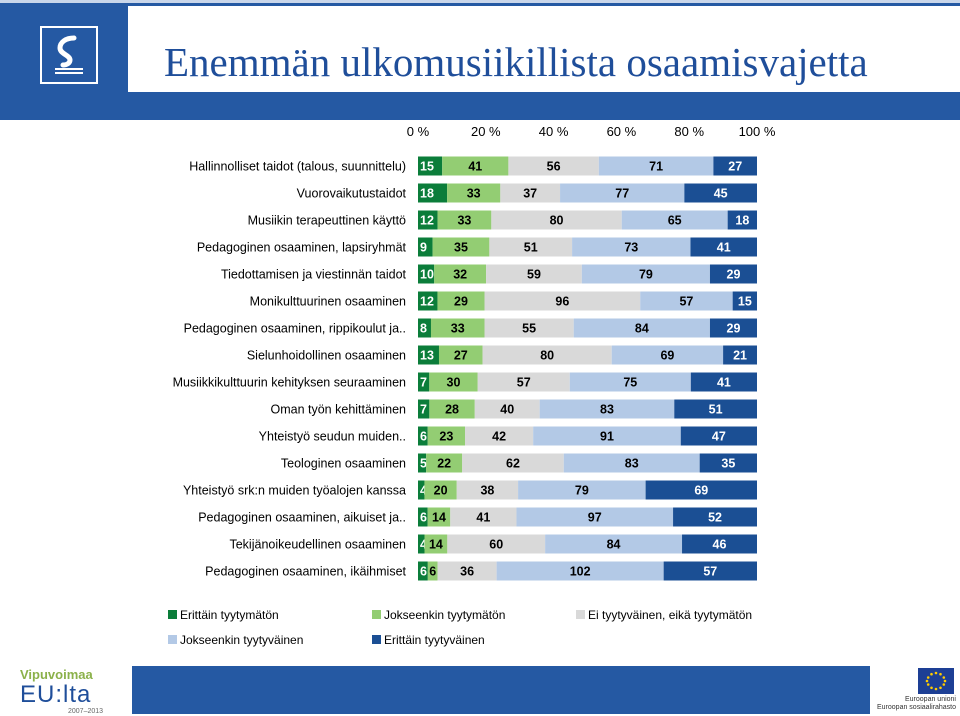 This screenshot has width=960, height=716. I want to click on eu-flag-icon, so click(936, 681).